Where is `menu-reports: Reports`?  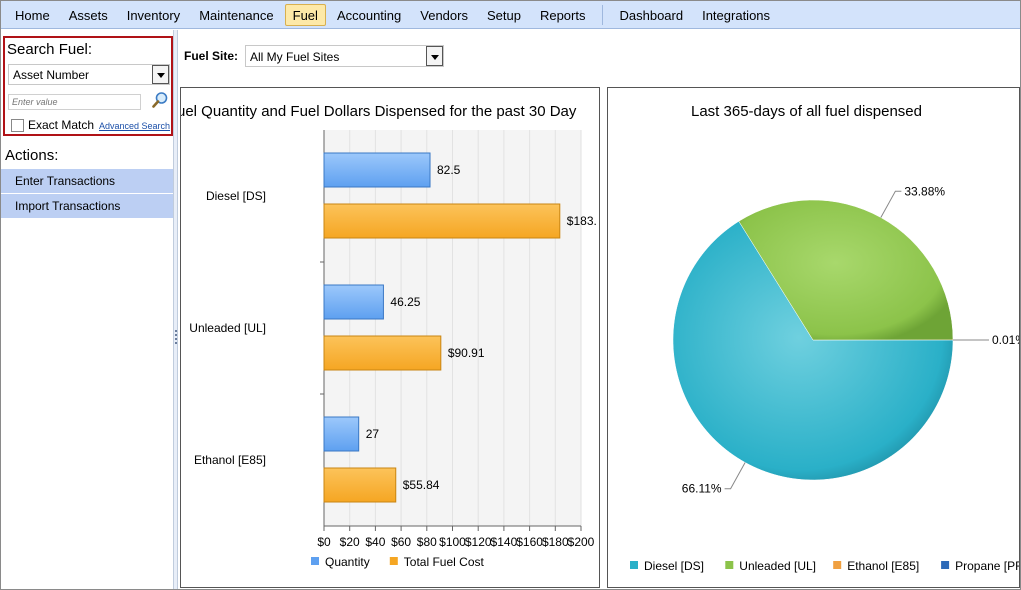
menu-reports: Reports is located at coordinates (562, 15).